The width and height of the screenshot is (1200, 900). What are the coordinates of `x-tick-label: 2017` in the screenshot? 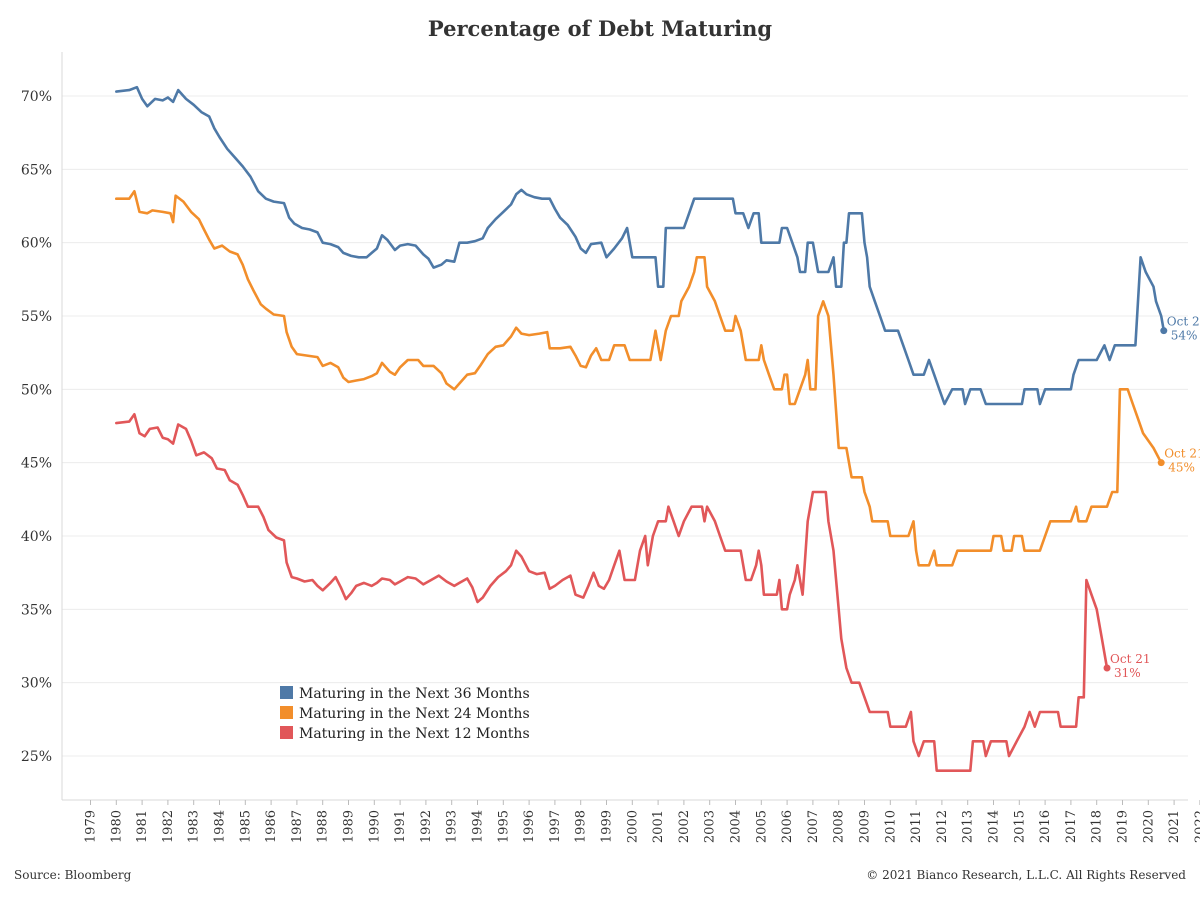 It's located at (1071, 826).